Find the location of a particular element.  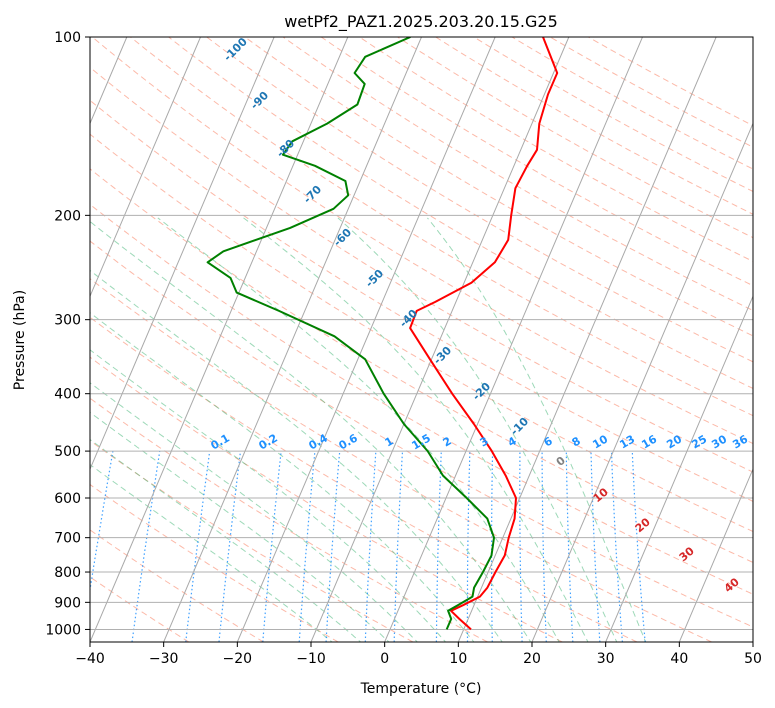

x-tick-label: −20 is located at coordinates (238, 659).